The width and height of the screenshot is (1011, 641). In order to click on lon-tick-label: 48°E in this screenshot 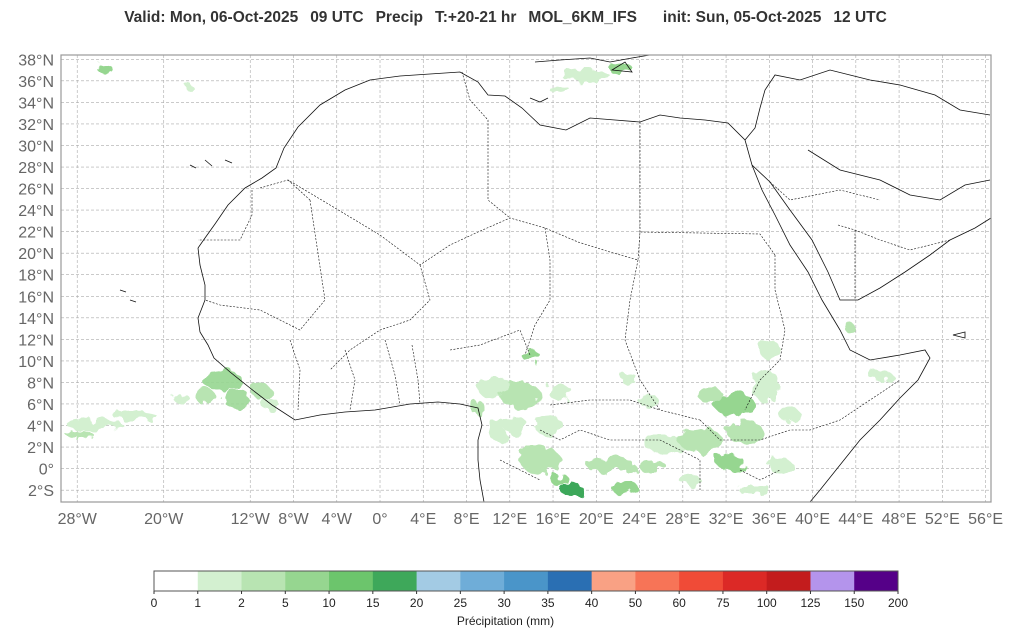, I will do `click(899, 519)`.